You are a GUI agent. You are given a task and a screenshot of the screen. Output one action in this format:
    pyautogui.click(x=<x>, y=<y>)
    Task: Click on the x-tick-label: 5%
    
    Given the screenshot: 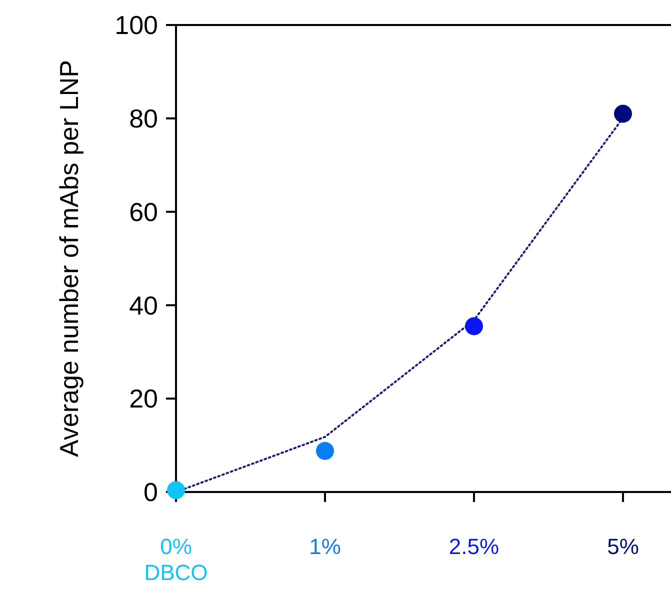 What is the action you would take?
    pyautogui.click(x=623, y=546)
    